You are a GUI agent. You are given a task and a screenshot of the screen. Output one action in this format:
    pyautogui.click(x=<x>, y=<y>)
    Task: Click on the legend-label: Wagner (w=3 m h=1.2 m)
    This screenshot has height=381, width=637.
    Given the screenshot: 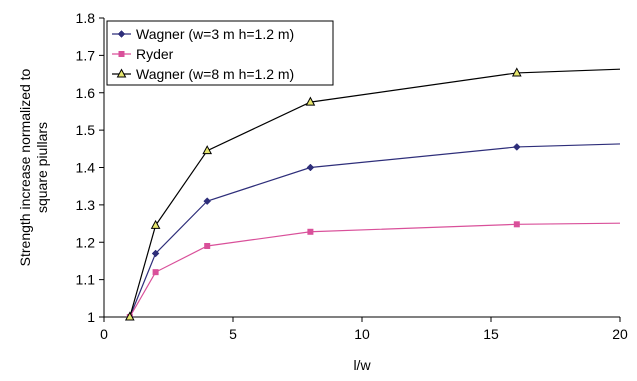 What is the action you would take?
    pyautogui.click(x=215, y=34)
    